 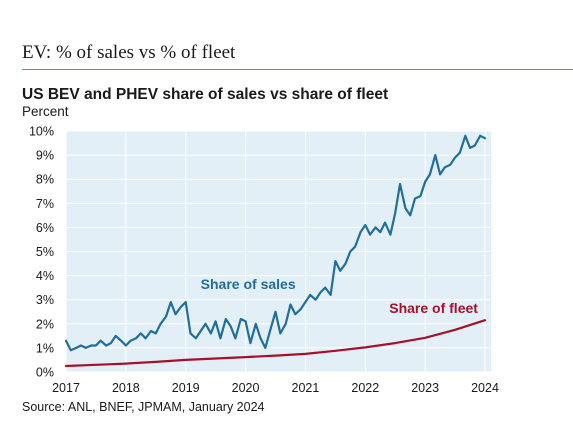 I want to click on slide-title: EV: % of sales vs % of fleet, so click(x=129, y=52).